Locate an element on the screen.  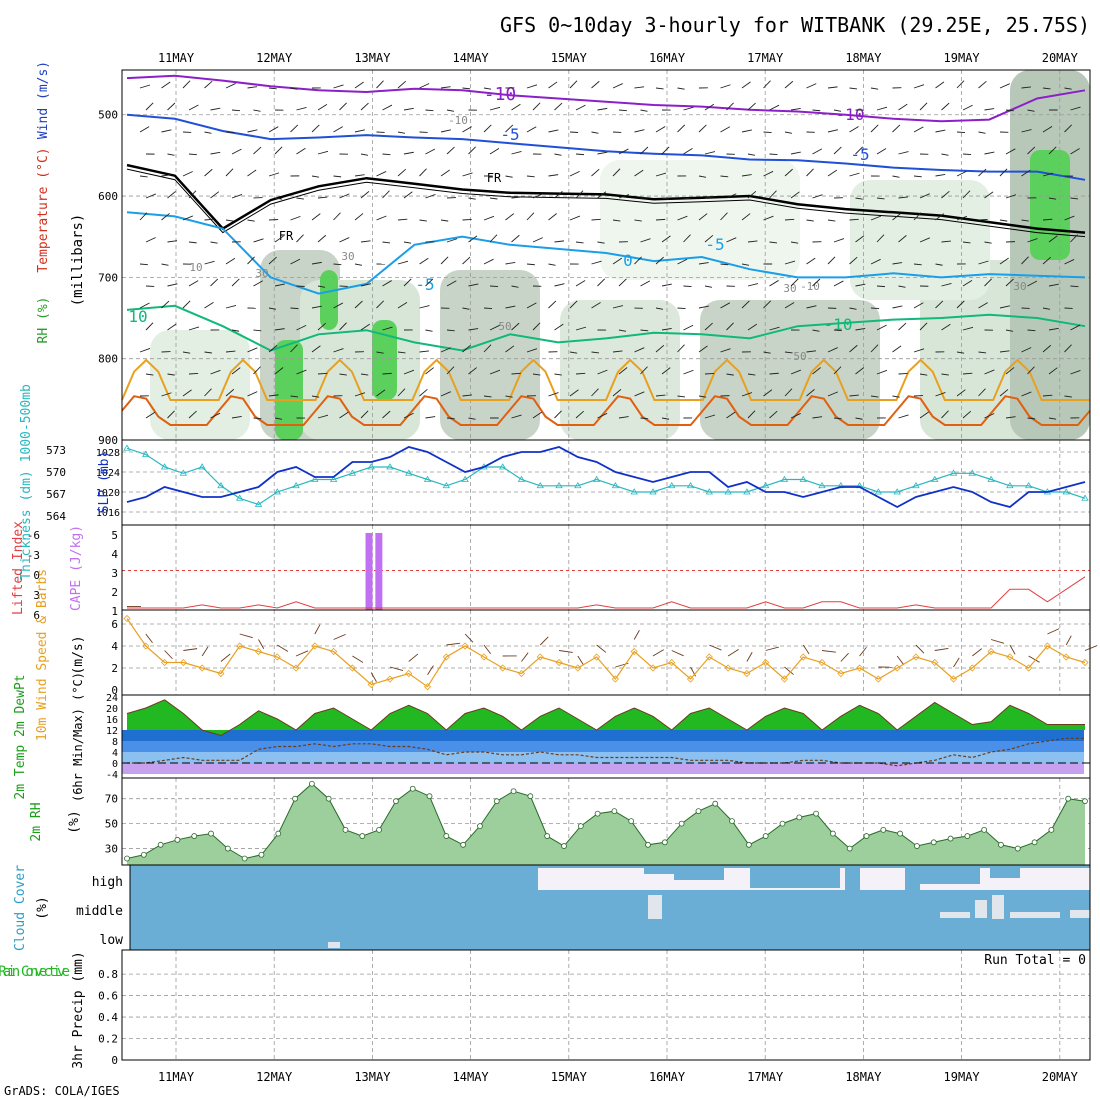
contour-label: -10 is located at coordinates (500, 94).